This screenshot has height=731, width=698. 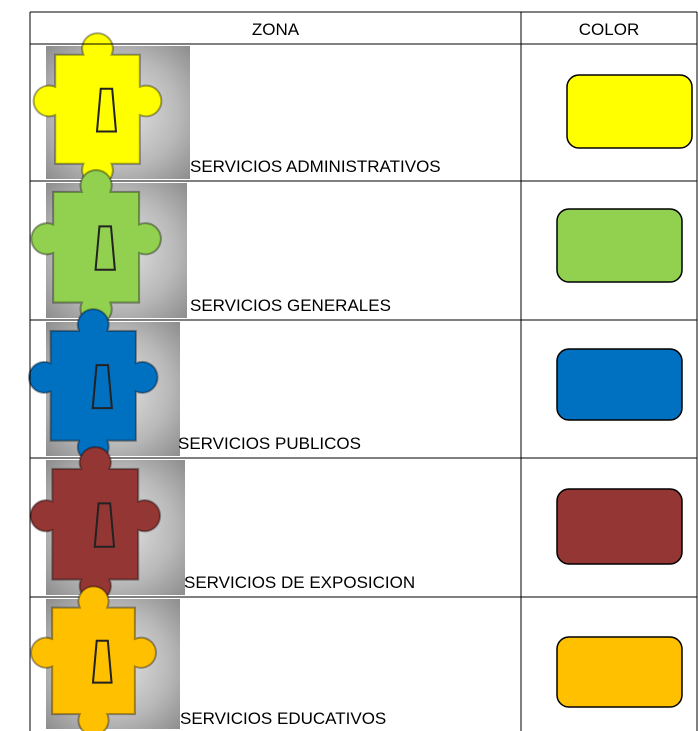 What do you see at coordinates (290, 305) in the screenshot?
I see `zone-label: SERVICIOS GENERALES` at bounding box center [290, 305].